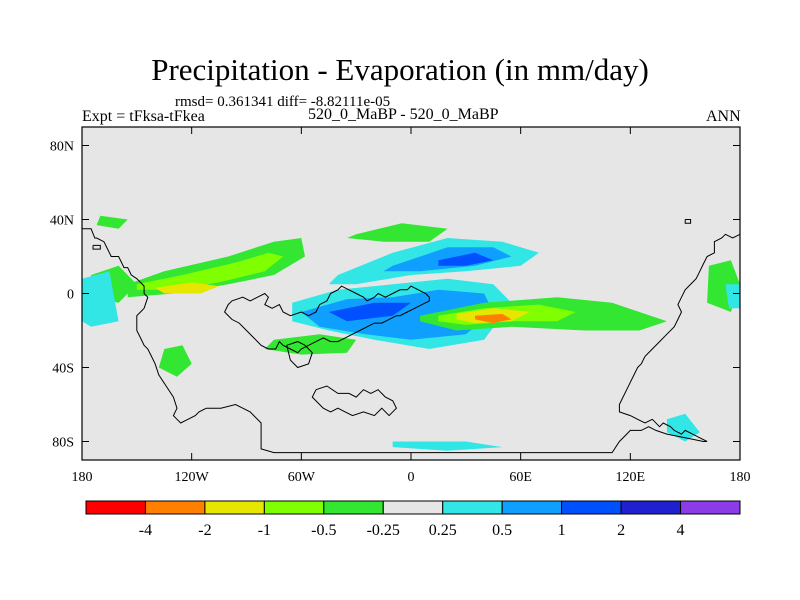  I want to click on colorbar-label: -1, so click(264, 530).